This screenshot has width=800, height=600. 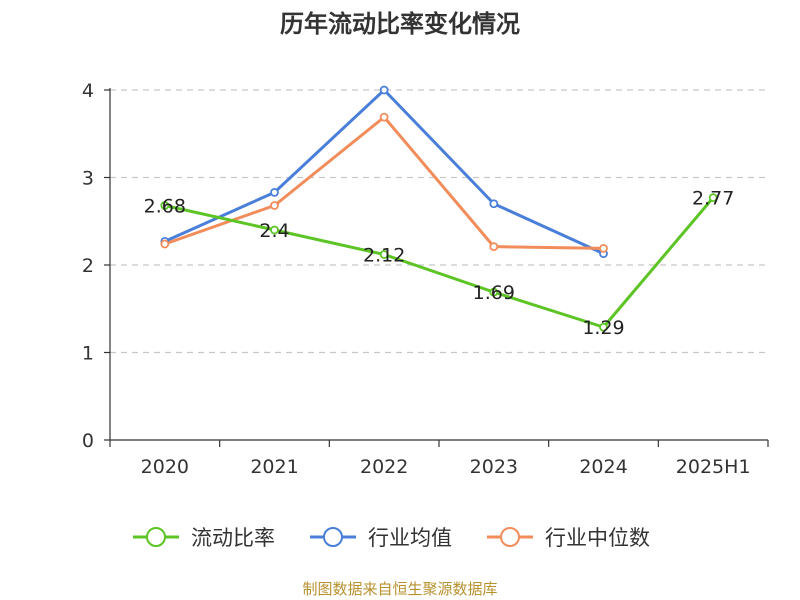 What do you see at coordinates (603, 467) in the screenshot?
I see `x-tick-label: 2024` at bounding box center [603, 467].